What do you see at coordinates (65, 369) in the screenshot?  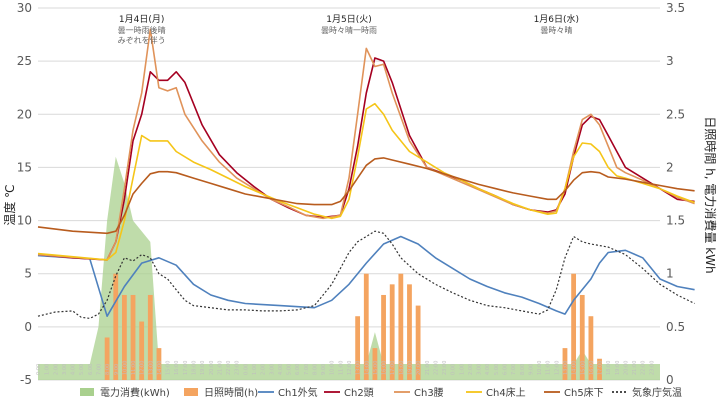 I see `x-tick-hour: 3:00` at bounding box center [65, 369].